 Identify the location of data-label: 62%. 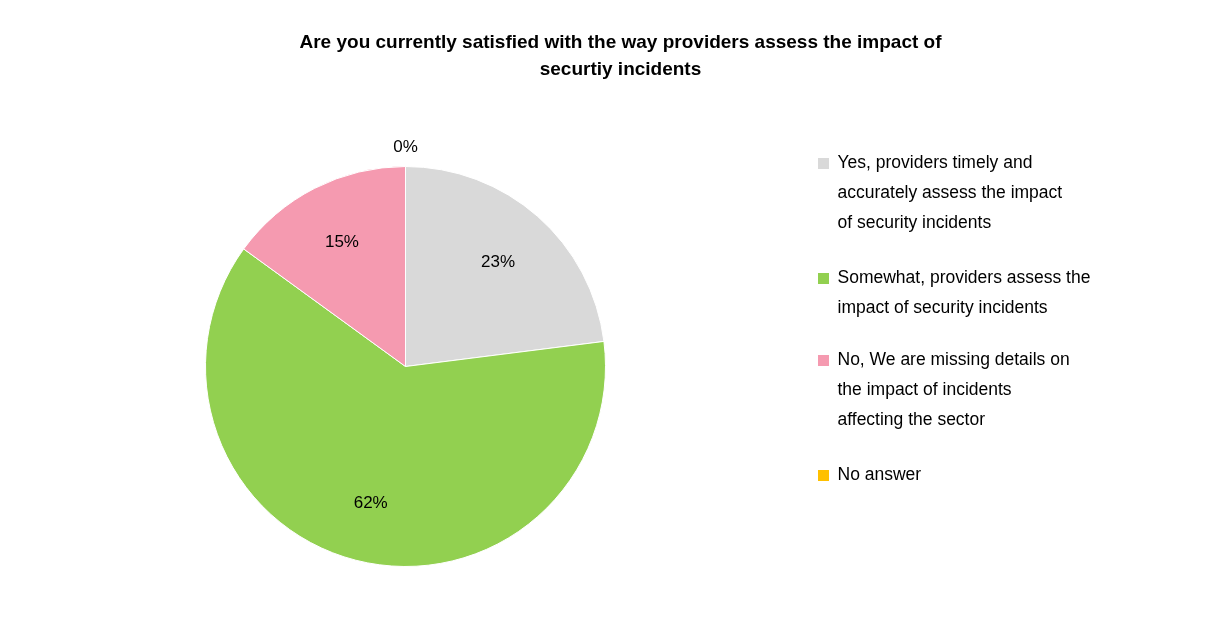
(370, 502).